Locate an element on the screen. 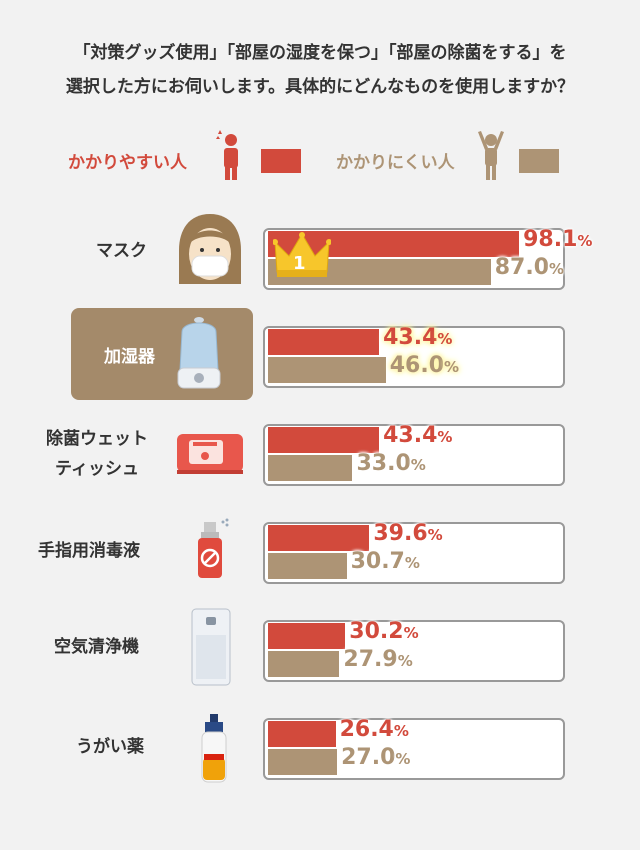 The width and height of the screenshot is (640, 850). value-label-easy-sanitizer: 39.6% is located at coordinates (407, 533).